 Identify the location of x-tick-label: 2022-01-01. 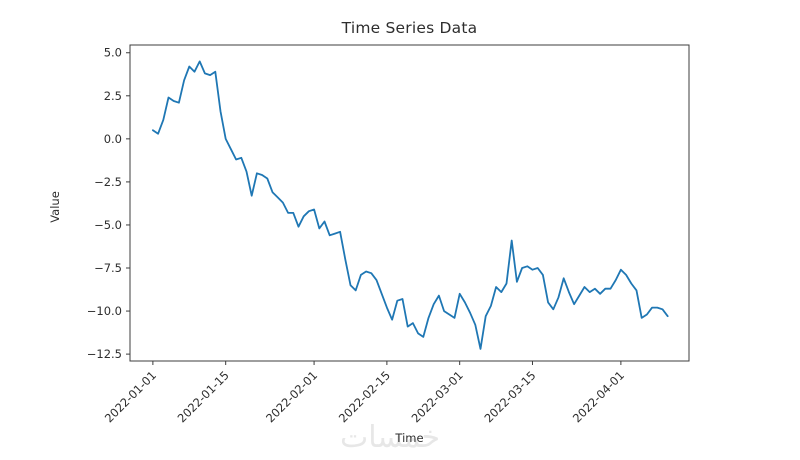
(130, 396).